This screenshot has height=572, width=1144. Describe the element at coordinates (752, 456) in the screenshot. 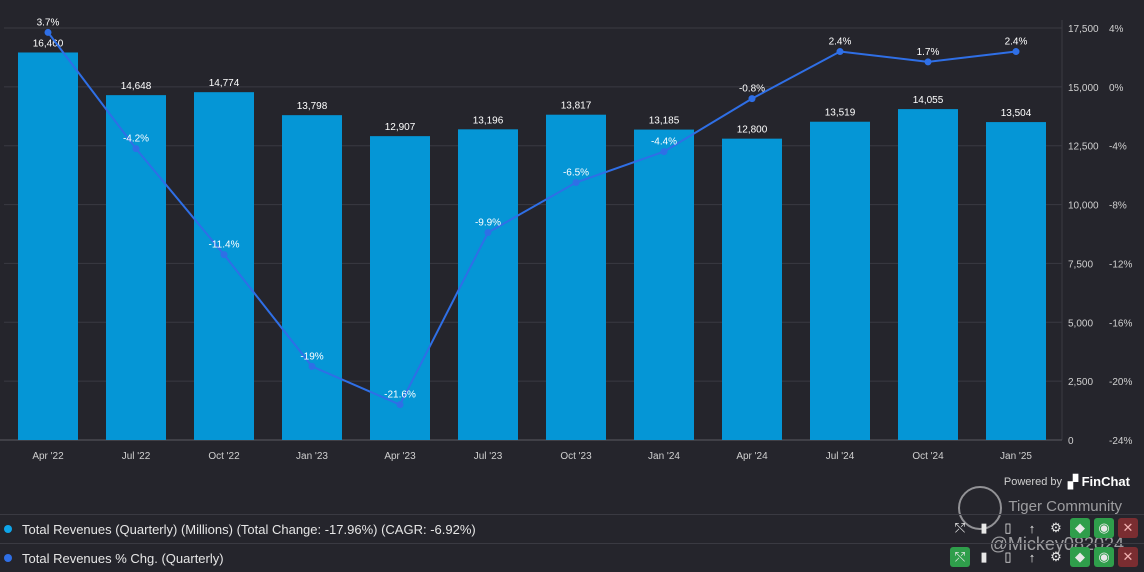

I see `x-tick-label: Apr '24` at that location.